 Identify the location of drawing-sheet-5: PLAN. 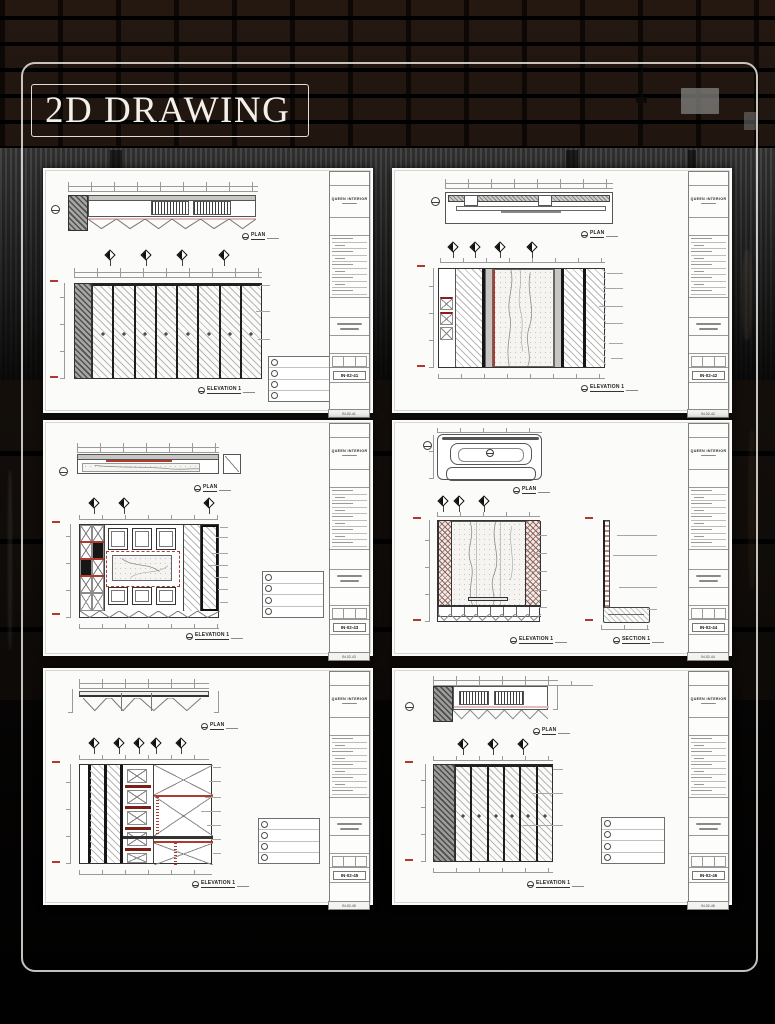
(208, 789).